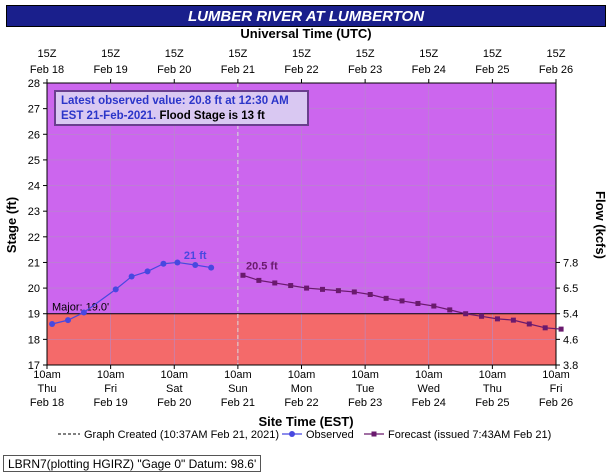 This screenshot has width=612, height=476. I want to click on top-tick-label-date: Feb 18, so click(47, 70).